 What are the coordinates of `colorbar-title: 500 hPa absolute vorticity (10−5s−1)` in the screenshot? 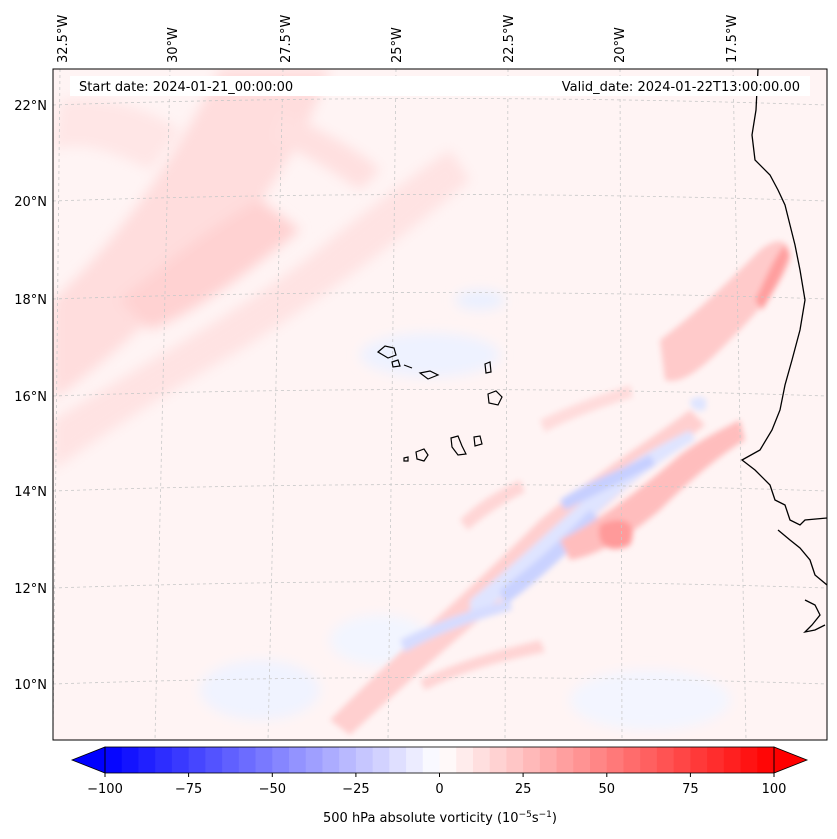 It's located at (440, 818).